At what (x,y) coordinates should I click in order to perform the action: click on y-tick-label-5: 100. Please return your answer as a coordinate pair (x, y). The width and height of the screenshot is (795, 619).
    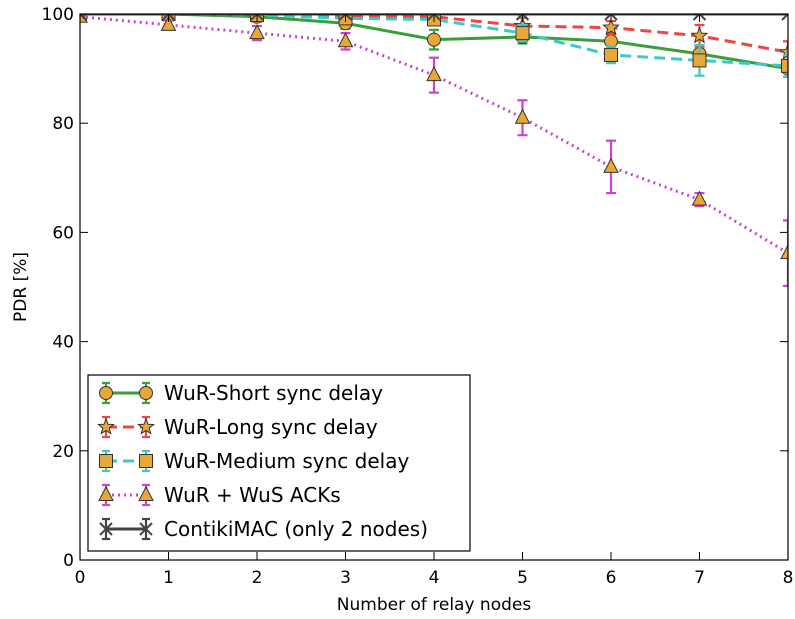
    Looking at the image, I should click on (58, 15).